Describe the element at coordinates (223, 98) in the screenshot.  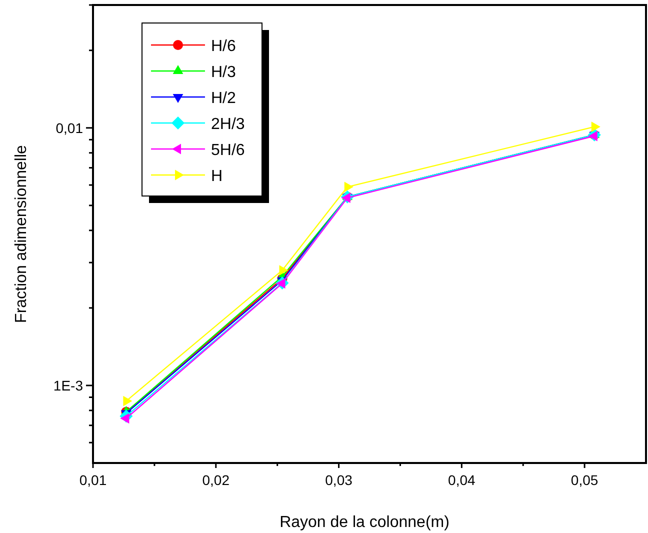
I see `legend-label: H/2` at that location.